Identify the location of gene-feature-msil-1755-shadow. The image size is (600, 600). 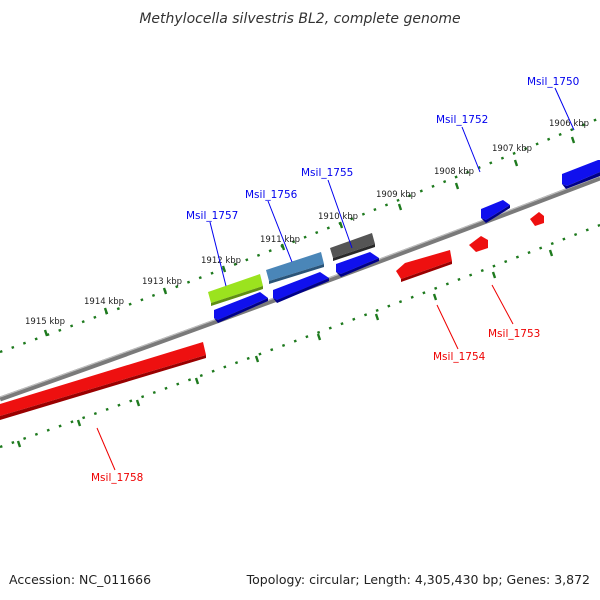
(357, 267).